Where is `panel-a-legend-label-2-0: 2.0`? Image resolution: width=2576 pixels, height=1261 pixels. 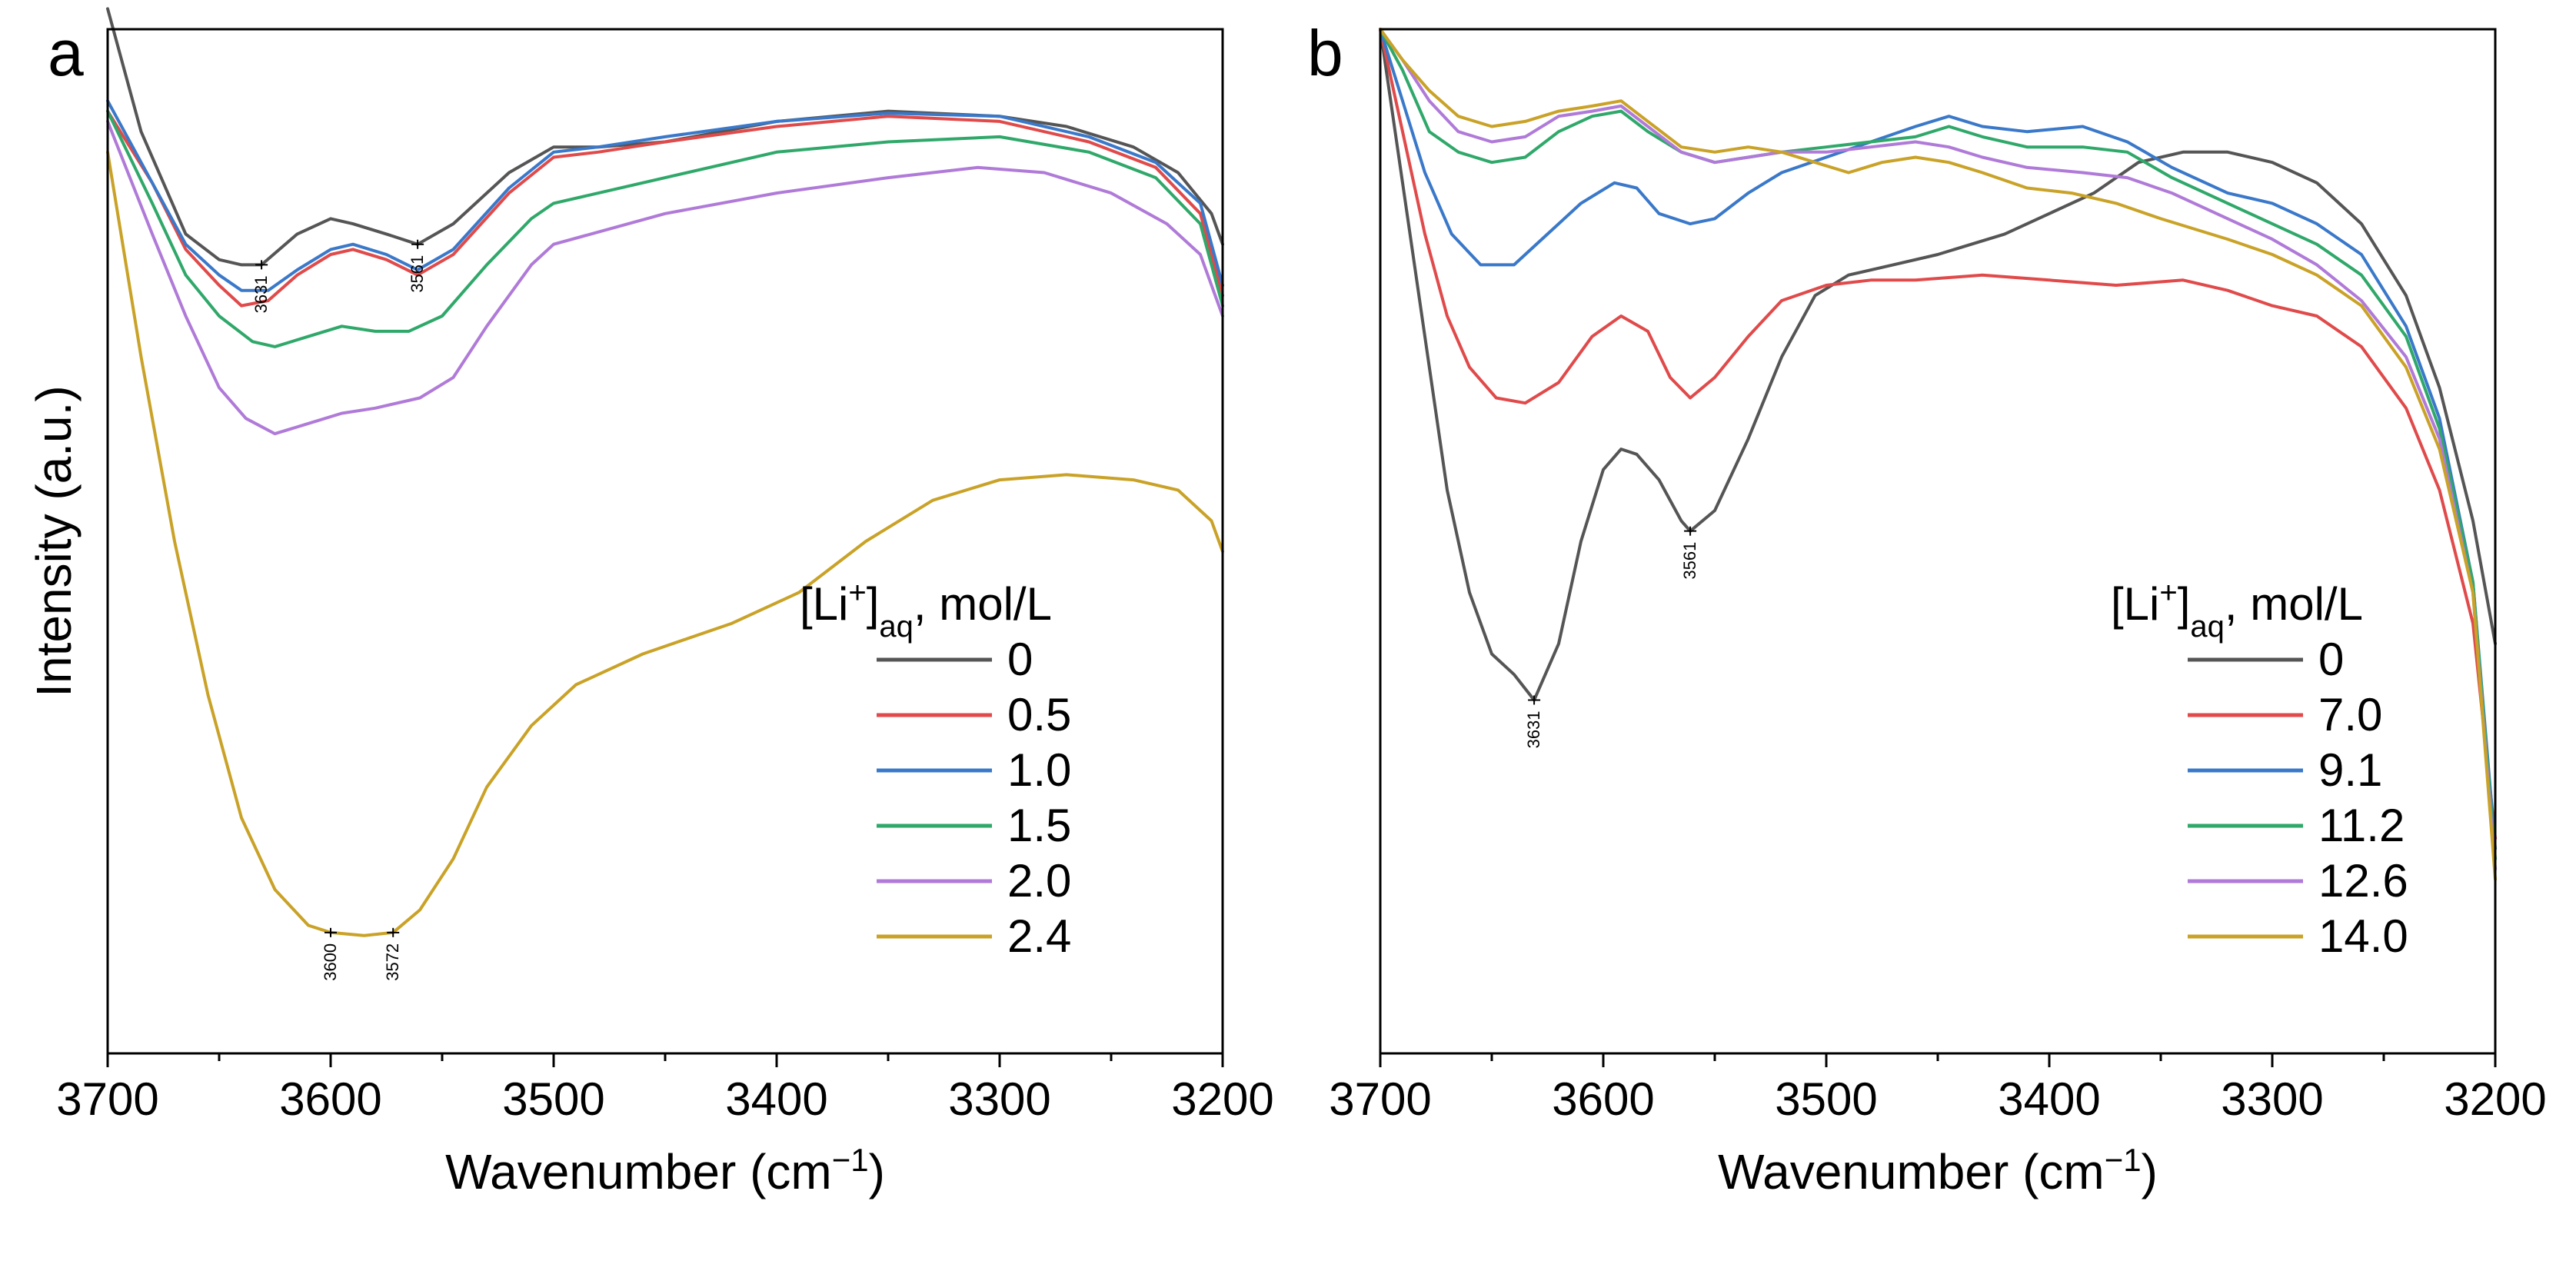
panel-a-legend-label-2-0: 2.0 is located at coordinates (1039, 881).